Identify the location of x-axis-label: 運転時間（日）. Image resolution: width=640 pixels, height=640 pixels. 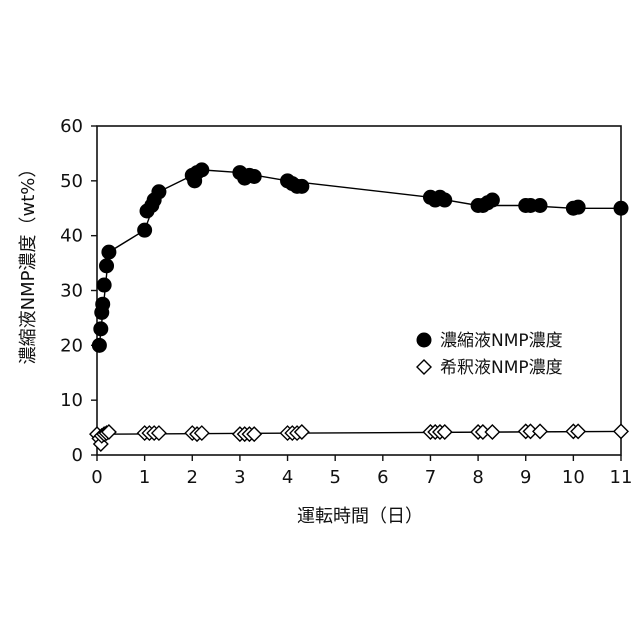
(360, 516).